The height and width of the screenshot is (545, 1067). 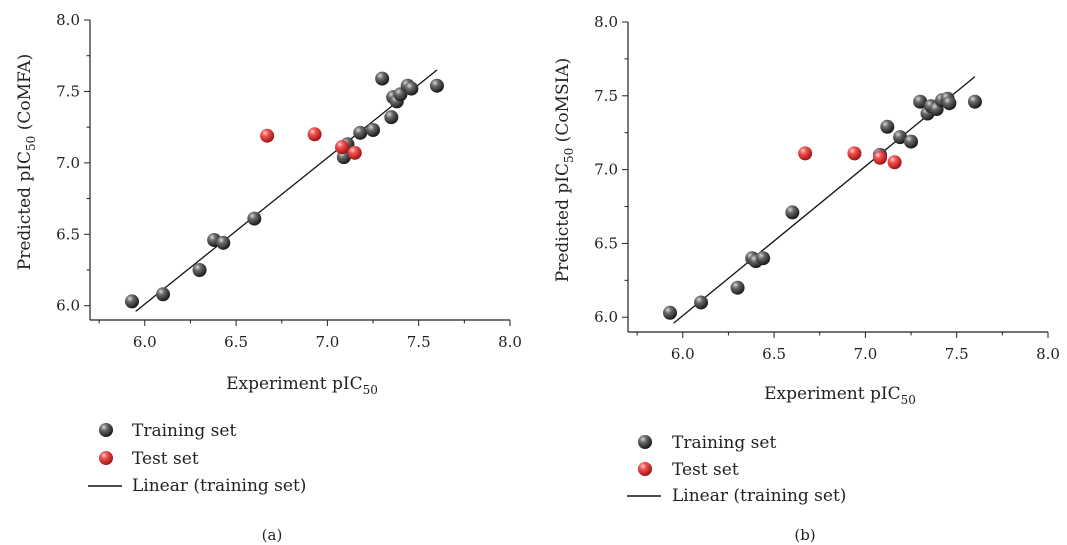 I want to click on panel-label: (a), so click(x=272, y=535).